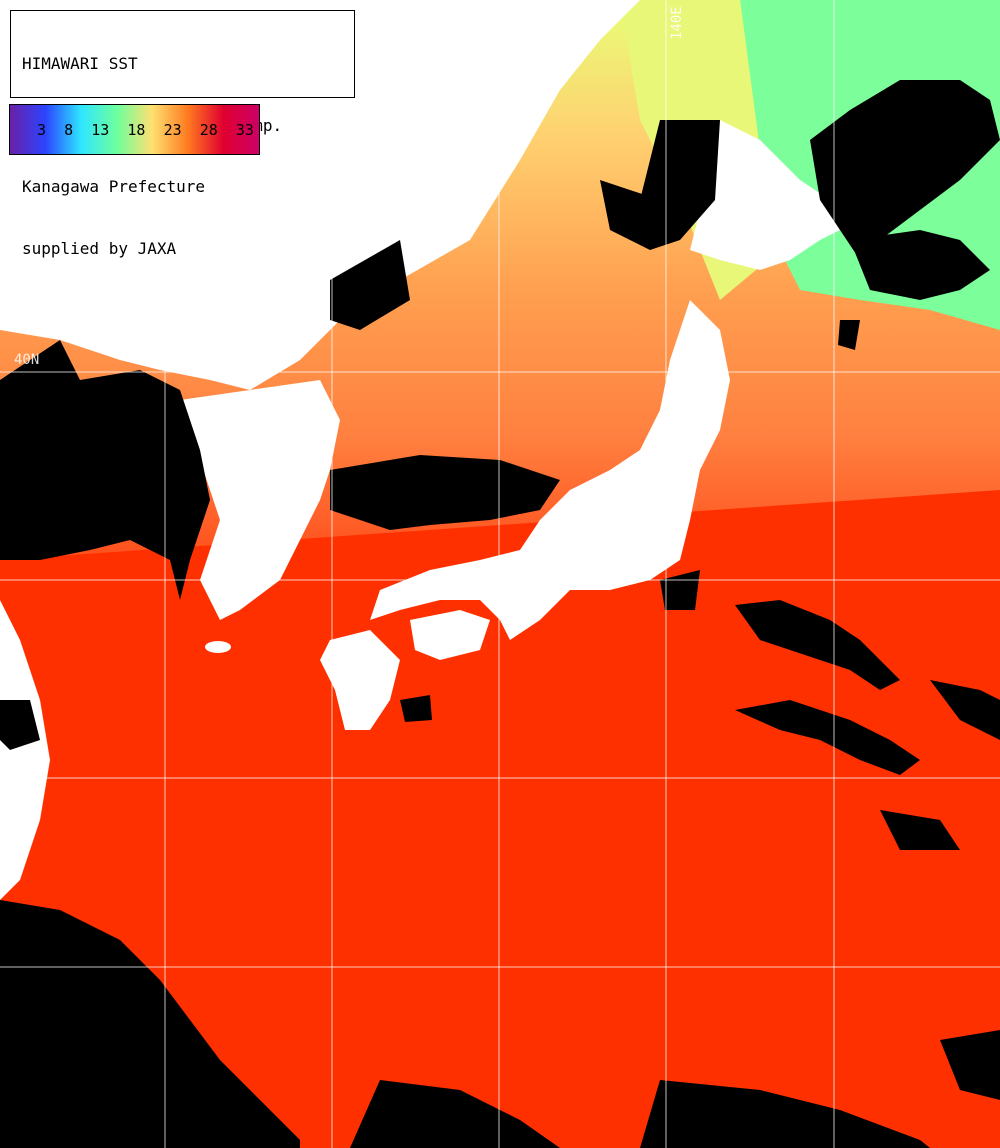 This screenshot has height=1148, width=1000. Describe the element at coordinates (100, 129) in the screenshot. I see `legend-tick: 13` at that location.